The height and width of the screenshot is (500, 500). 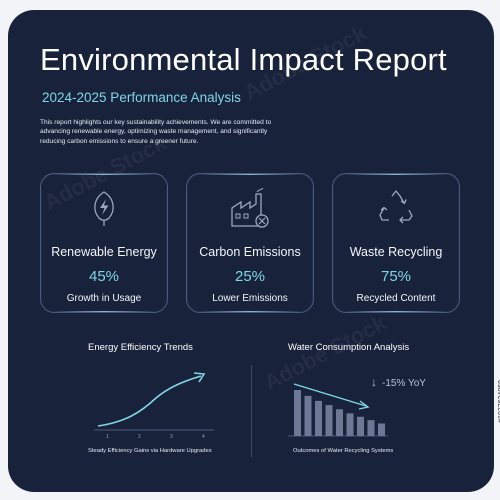 I want to click on water-annotation: -15% YoY, so click(x=404, y=383).